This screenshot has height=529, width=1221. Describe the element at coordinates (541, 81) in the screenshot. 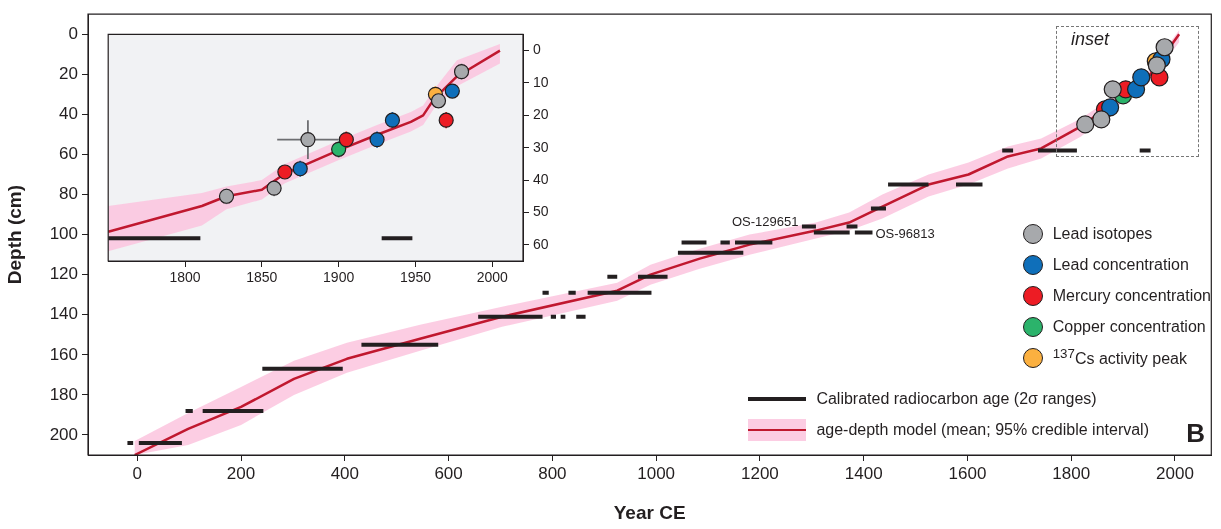

I see `y-tick-label: 10` at that location.